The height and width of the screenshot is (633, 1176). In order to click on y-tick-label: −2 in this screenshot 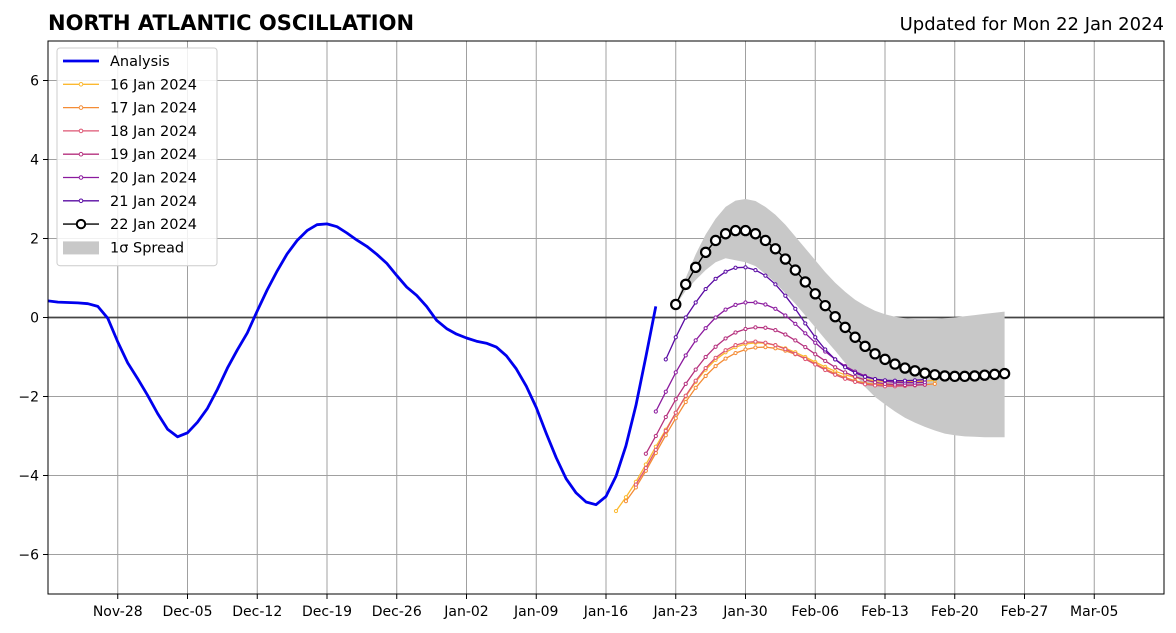, I will do `click(28, 398)`.